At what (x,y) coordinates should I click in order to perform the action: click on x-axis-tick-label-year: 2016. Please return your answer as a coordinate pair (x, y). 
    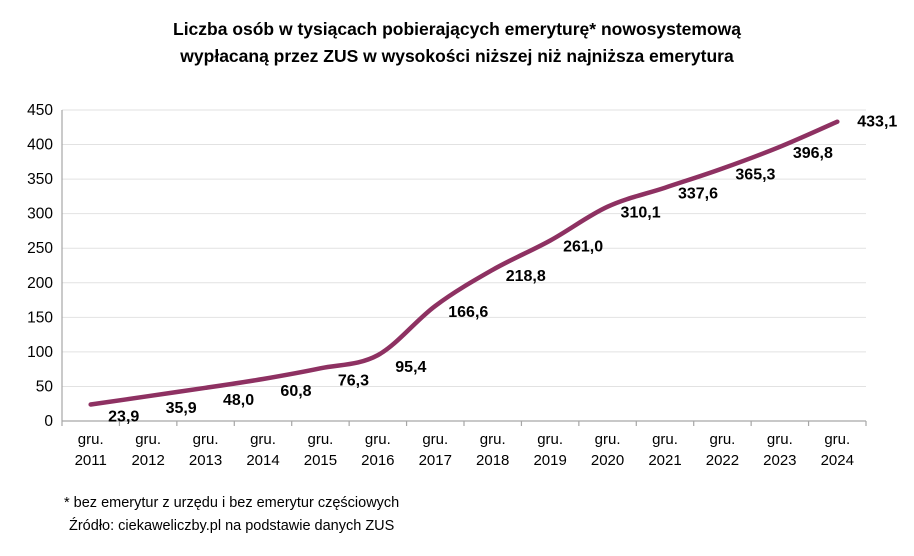
    Looking at the image, I should click on (377, 460).